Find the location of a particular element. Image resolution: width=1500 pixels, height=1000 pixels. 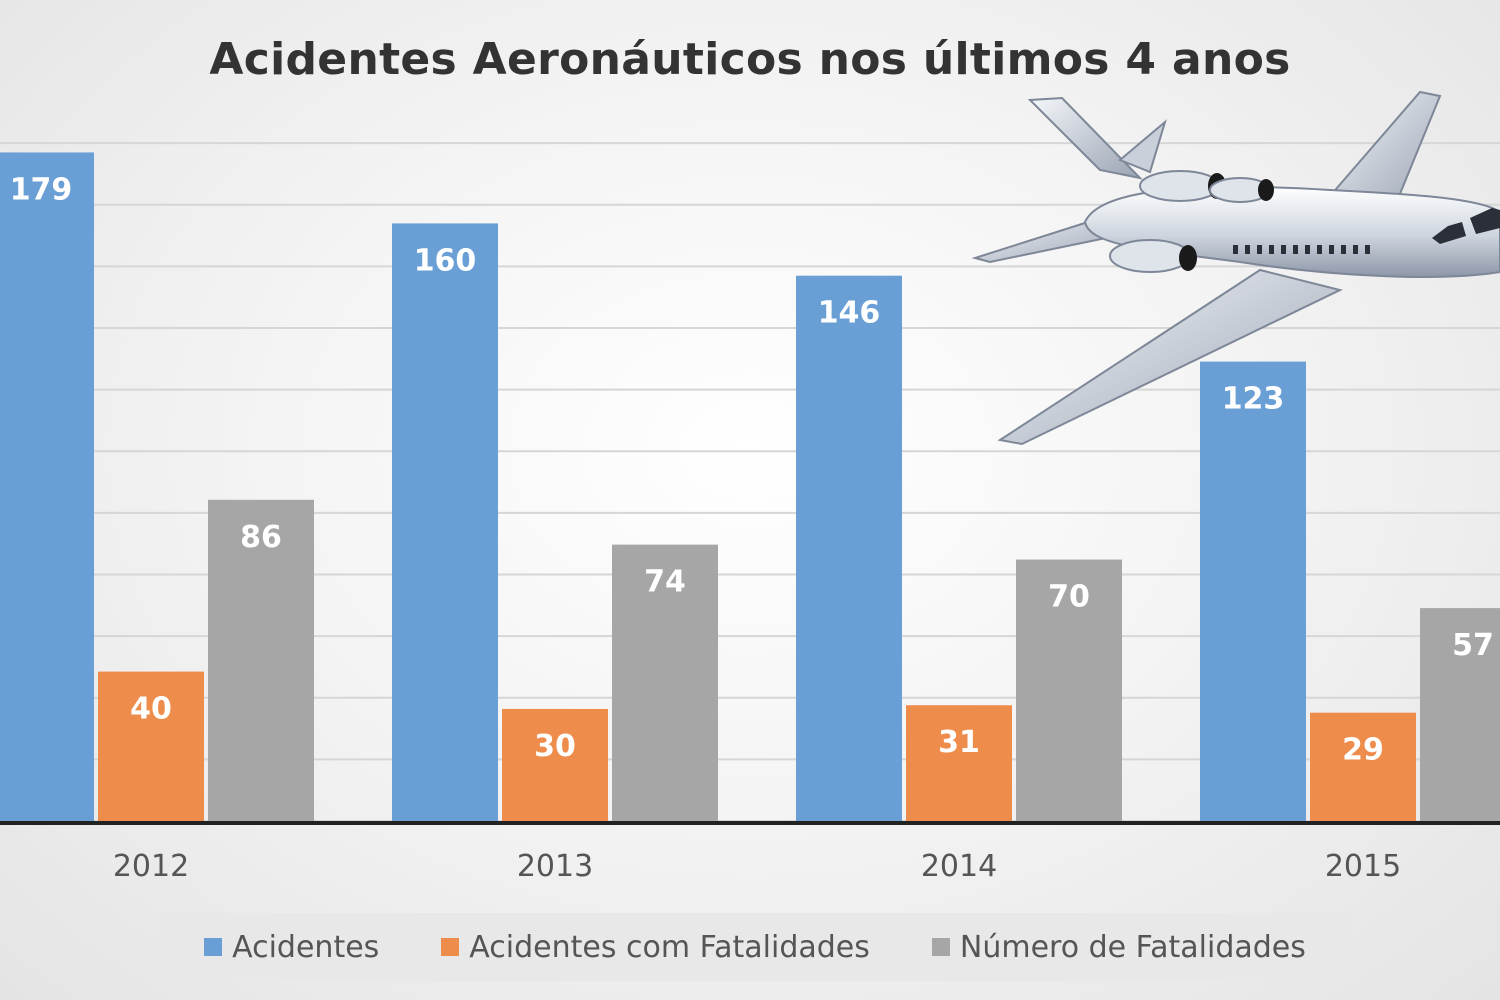

data-label: 30 is located at coordinates (555, 746).